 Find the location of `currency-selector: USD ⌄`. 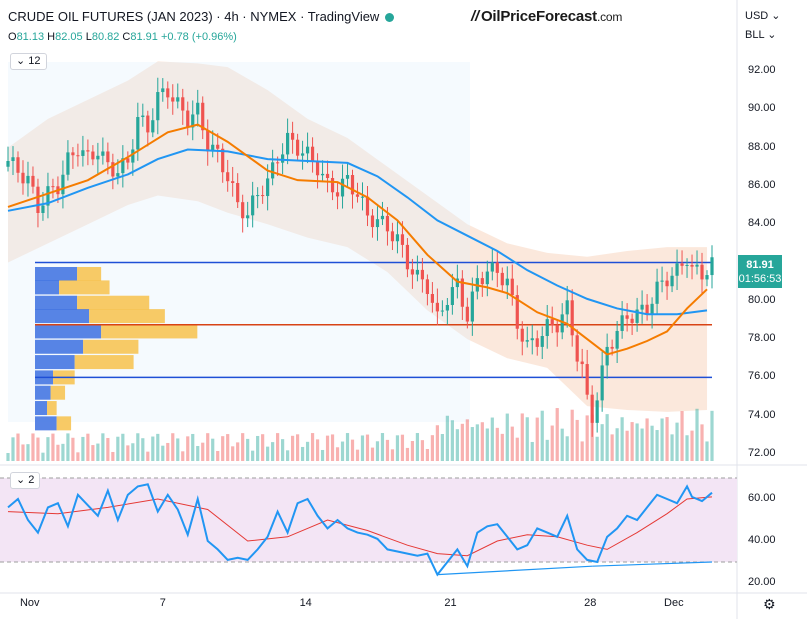

currency-selector: USD ⌄ is located at coordinates (763, 16).